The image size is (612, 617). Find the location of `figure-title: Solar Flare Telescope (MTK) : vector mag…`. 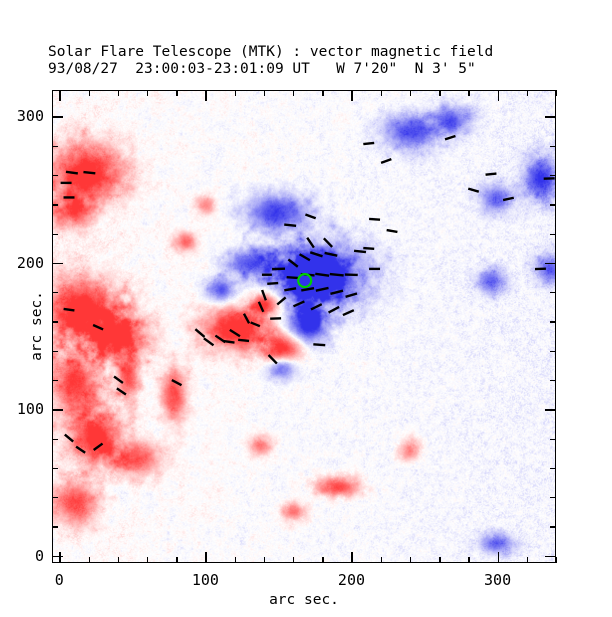

figure-title: Solar Flare Telescope (MTK) : vector mag… is located at coordinates (271, 52).